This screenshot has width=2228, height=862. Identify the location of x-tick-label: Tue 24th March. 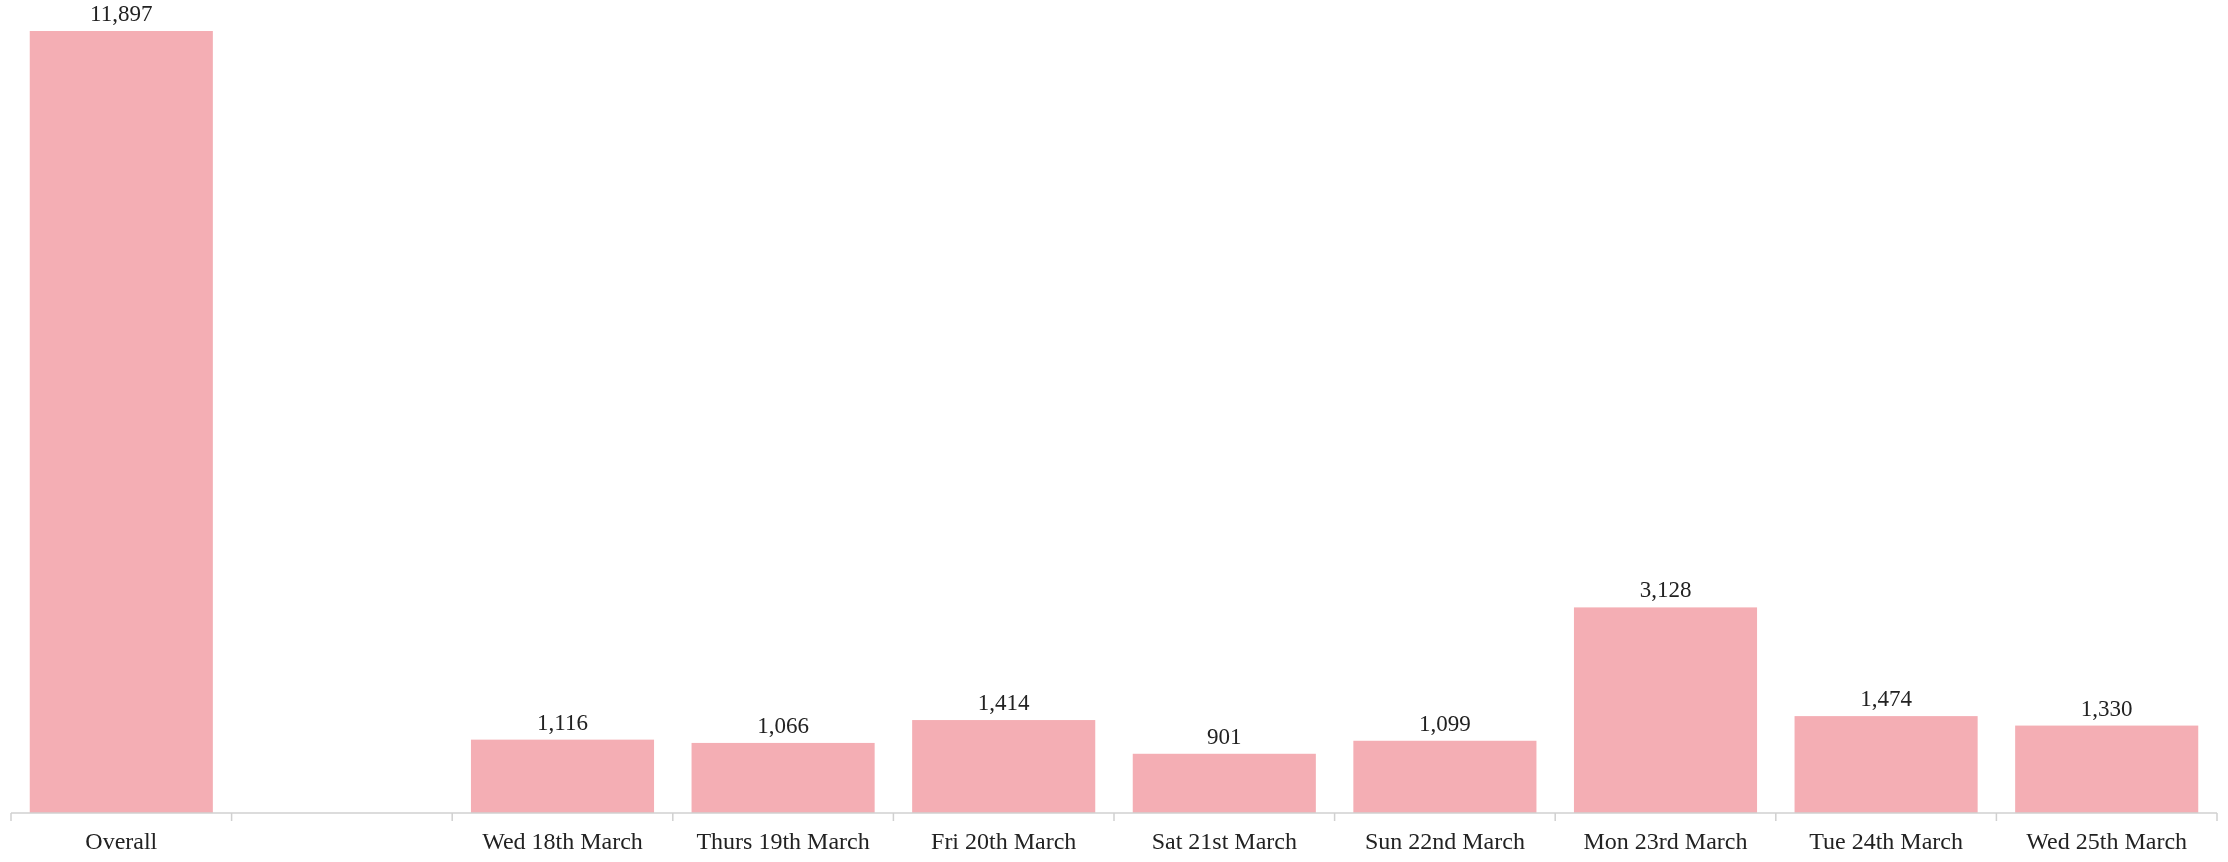
(1886, 841).